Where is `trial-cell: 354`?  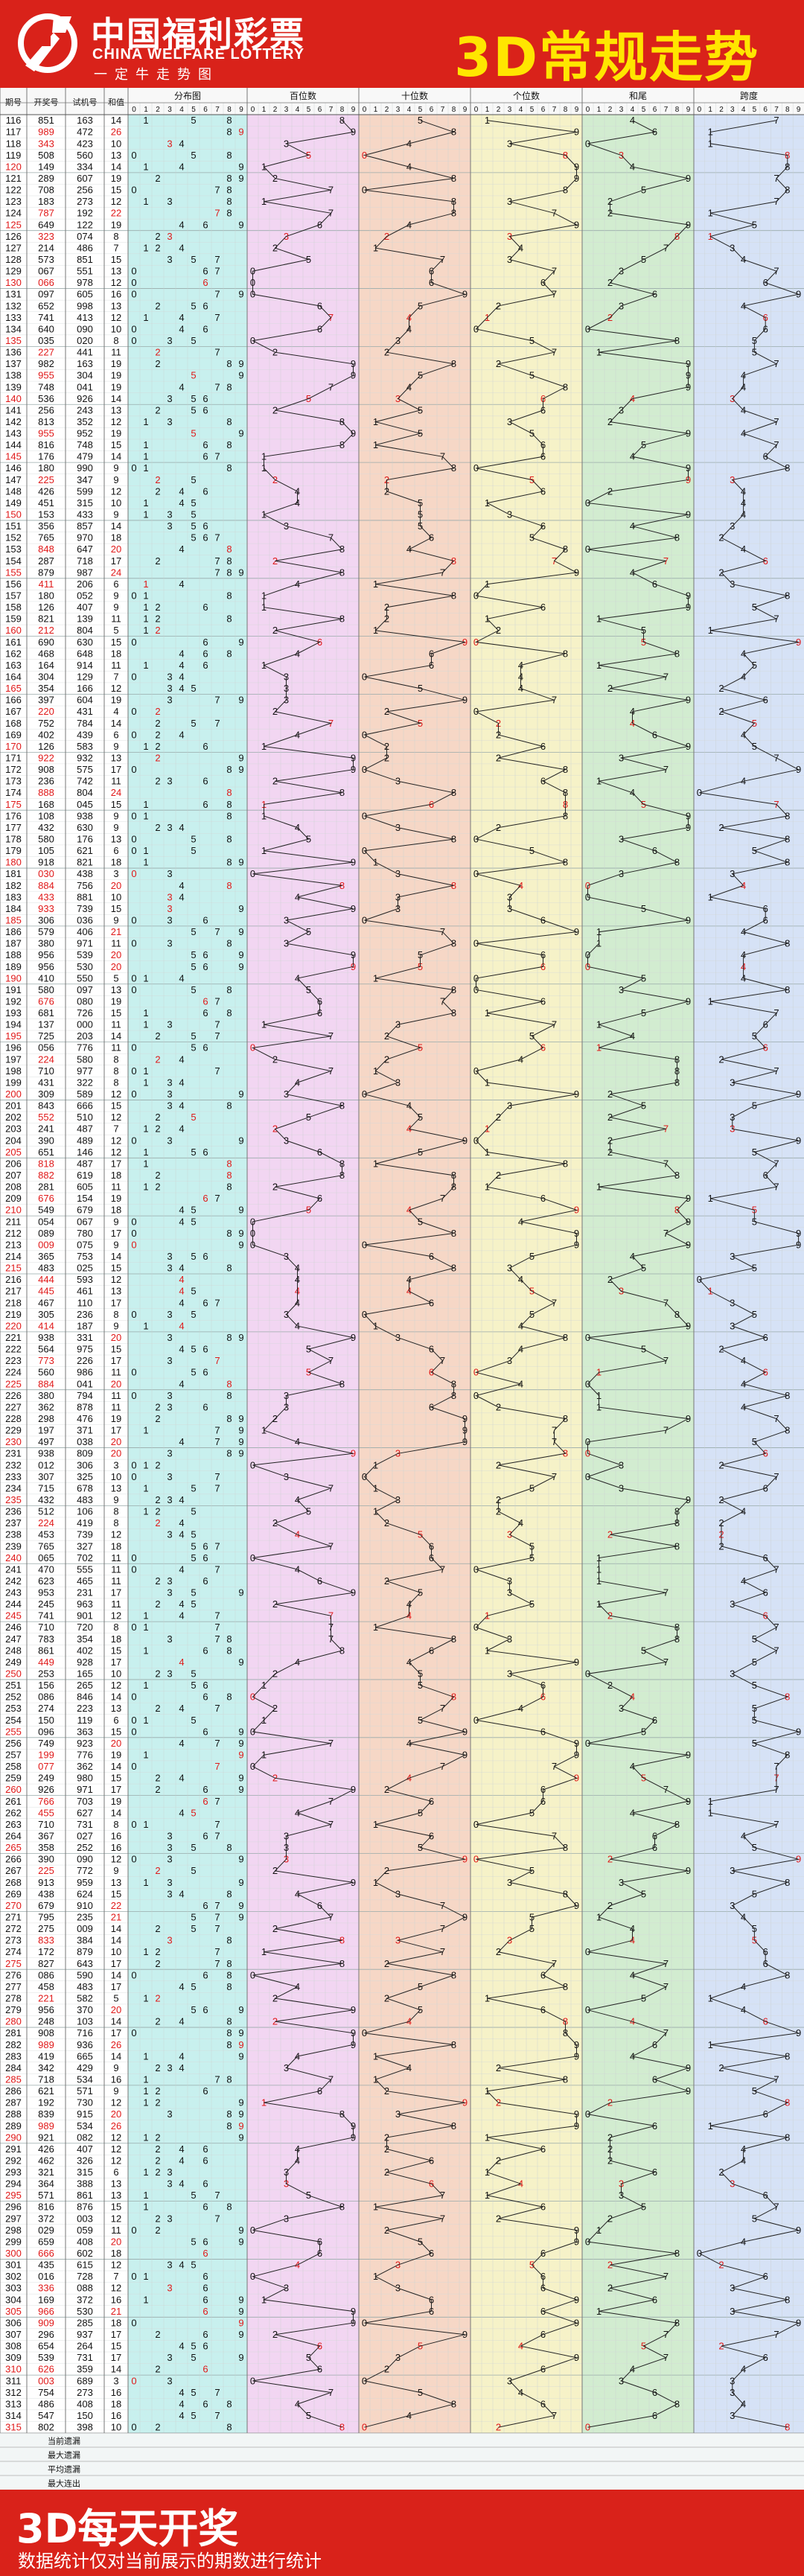 trial-cell: 354 is located at coordinates (85, 1639).